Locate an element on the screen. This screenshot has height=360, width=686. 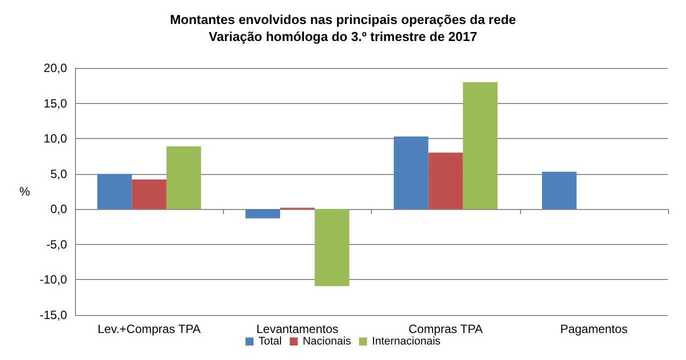
chart-title: Montantes envolvidos nas principais operações da rede is located at coordinates (343, 19).